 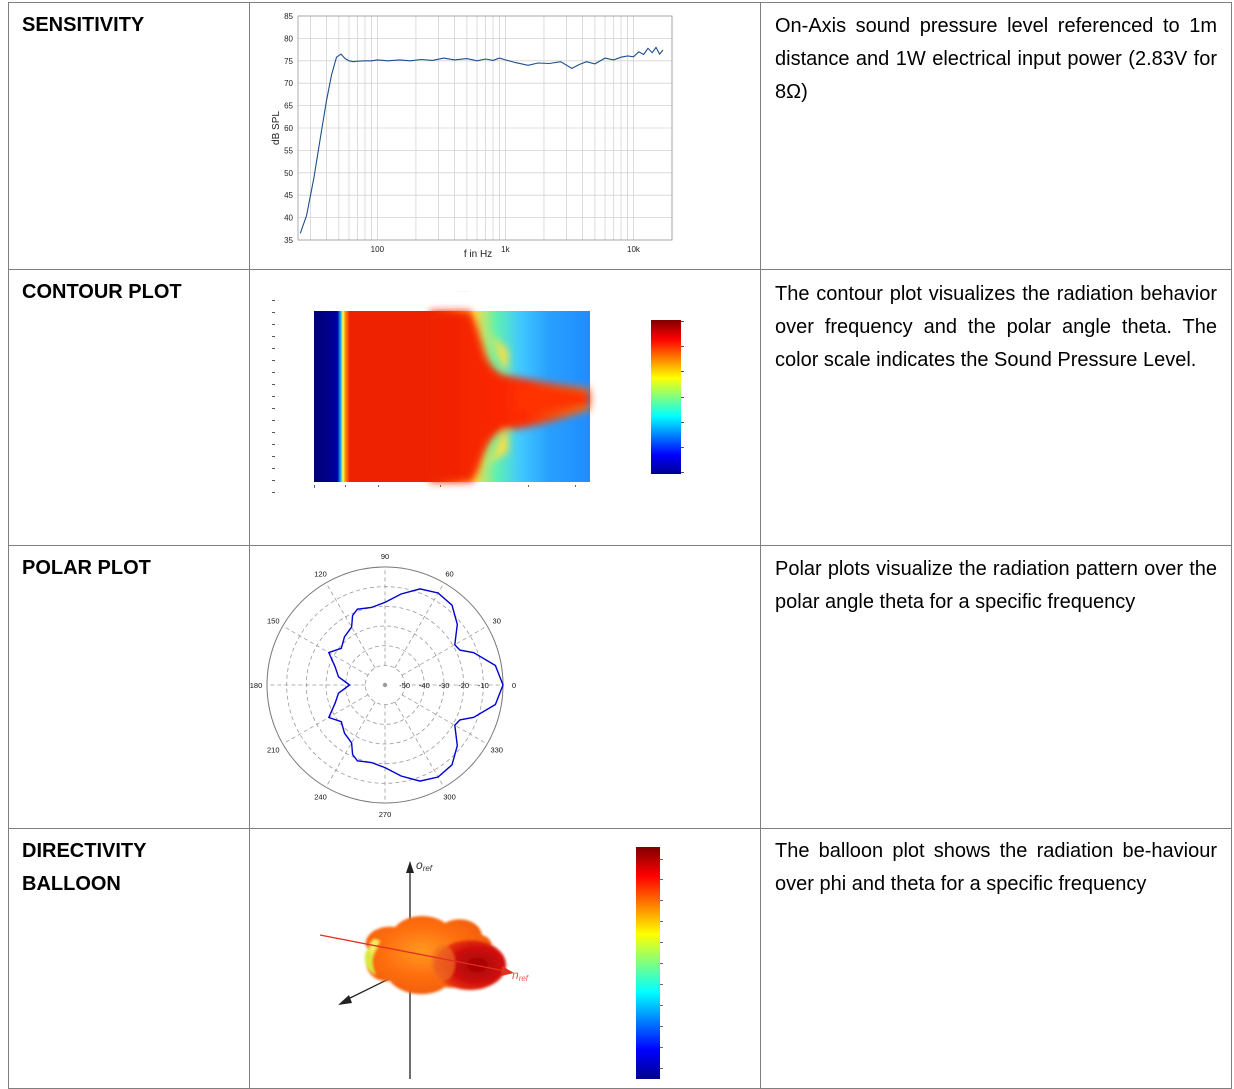 What do you see at coordinates (345, 1000) in the screenshot?
I see `depth-axis-arrow` at bounding box center [345, 1000].